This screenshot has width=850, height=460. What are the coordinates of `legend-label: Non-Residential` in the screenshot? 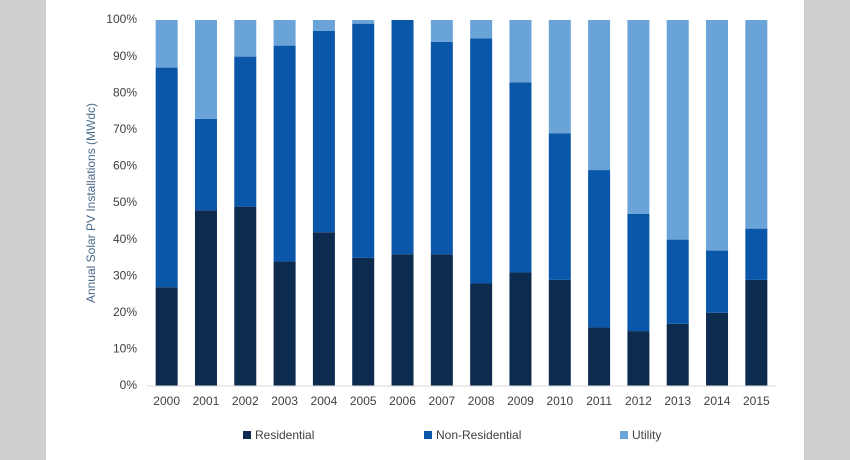 It's located at (478, 435).